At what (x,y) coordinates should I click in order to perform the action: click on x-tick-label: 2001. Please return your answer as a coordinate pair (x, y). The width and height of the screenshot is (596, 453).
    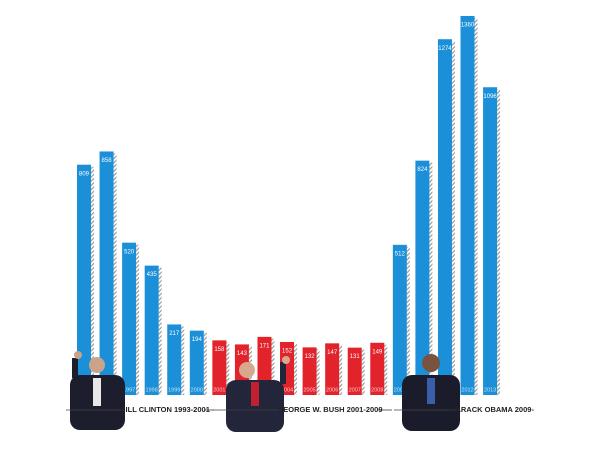
    Looking at the image, I should click on (219, 390).